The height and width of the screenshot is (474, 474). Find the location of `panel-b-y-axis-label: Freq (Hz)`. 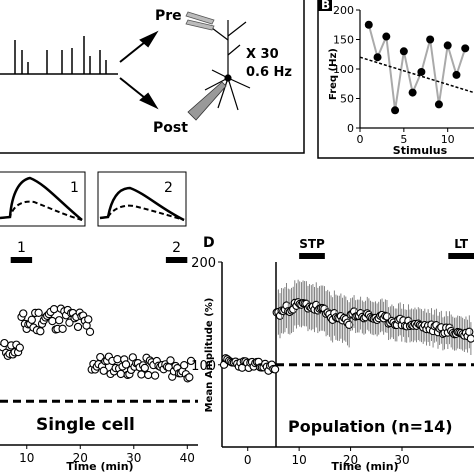

panel-b-y-axis-label: Freq (Hz) is located at coordinates (333, 74).